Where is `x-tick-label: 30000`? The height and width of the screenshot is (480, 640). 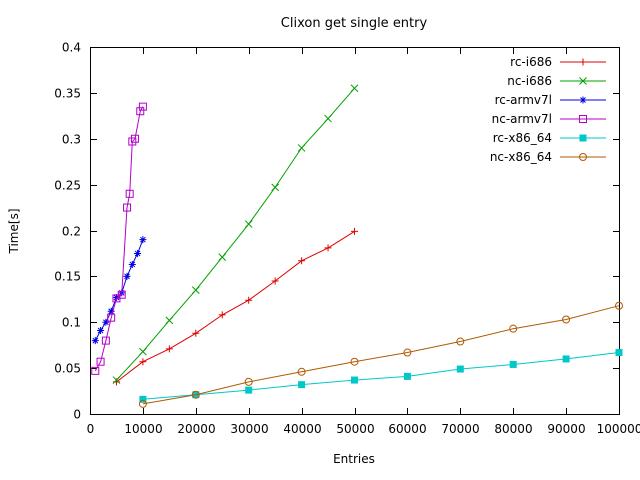
x-tick-label: 30000 is located at coordinates (249, 429).